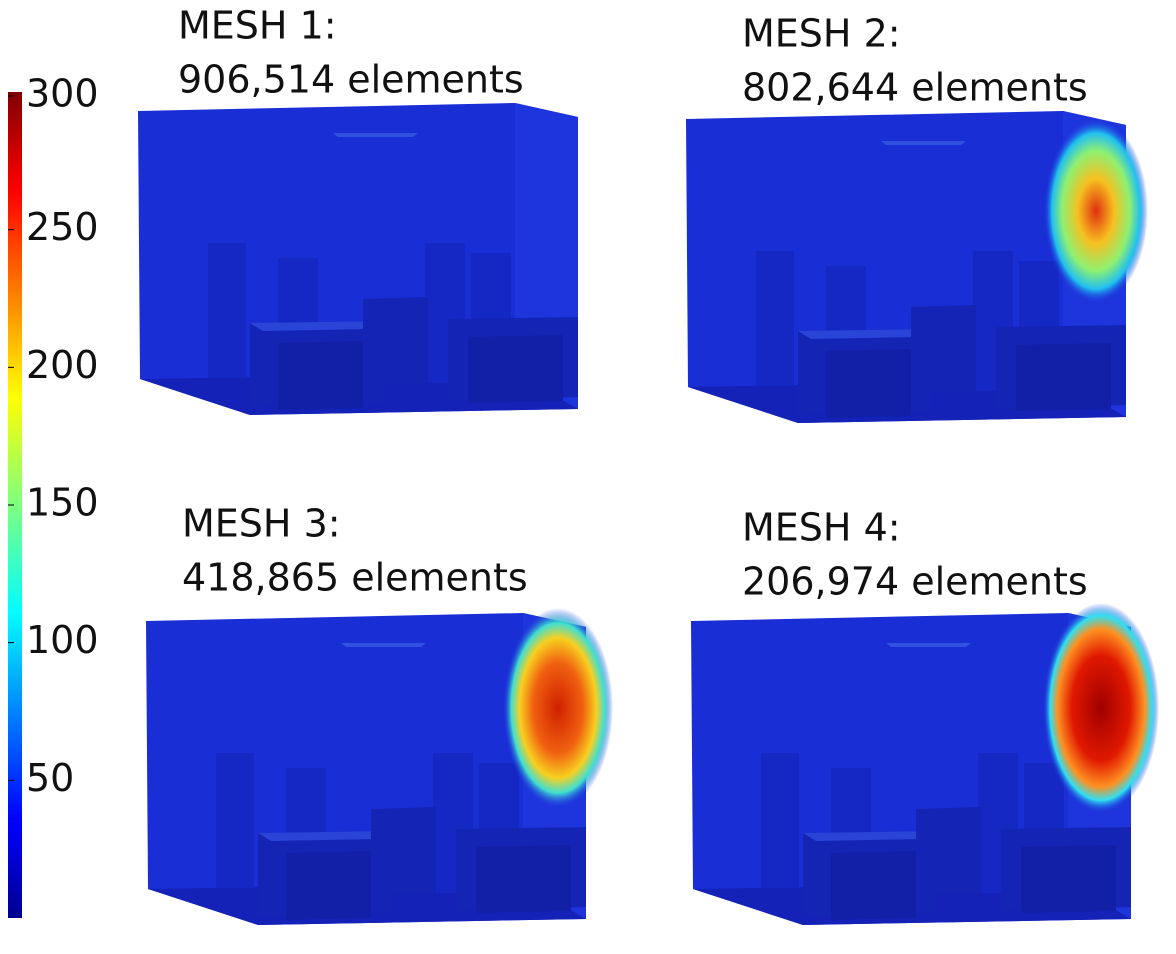 The height and width of the screenshot is (954, 1176). I want to click on panel-subtitle: 906,514 elements, so click(351, 80).